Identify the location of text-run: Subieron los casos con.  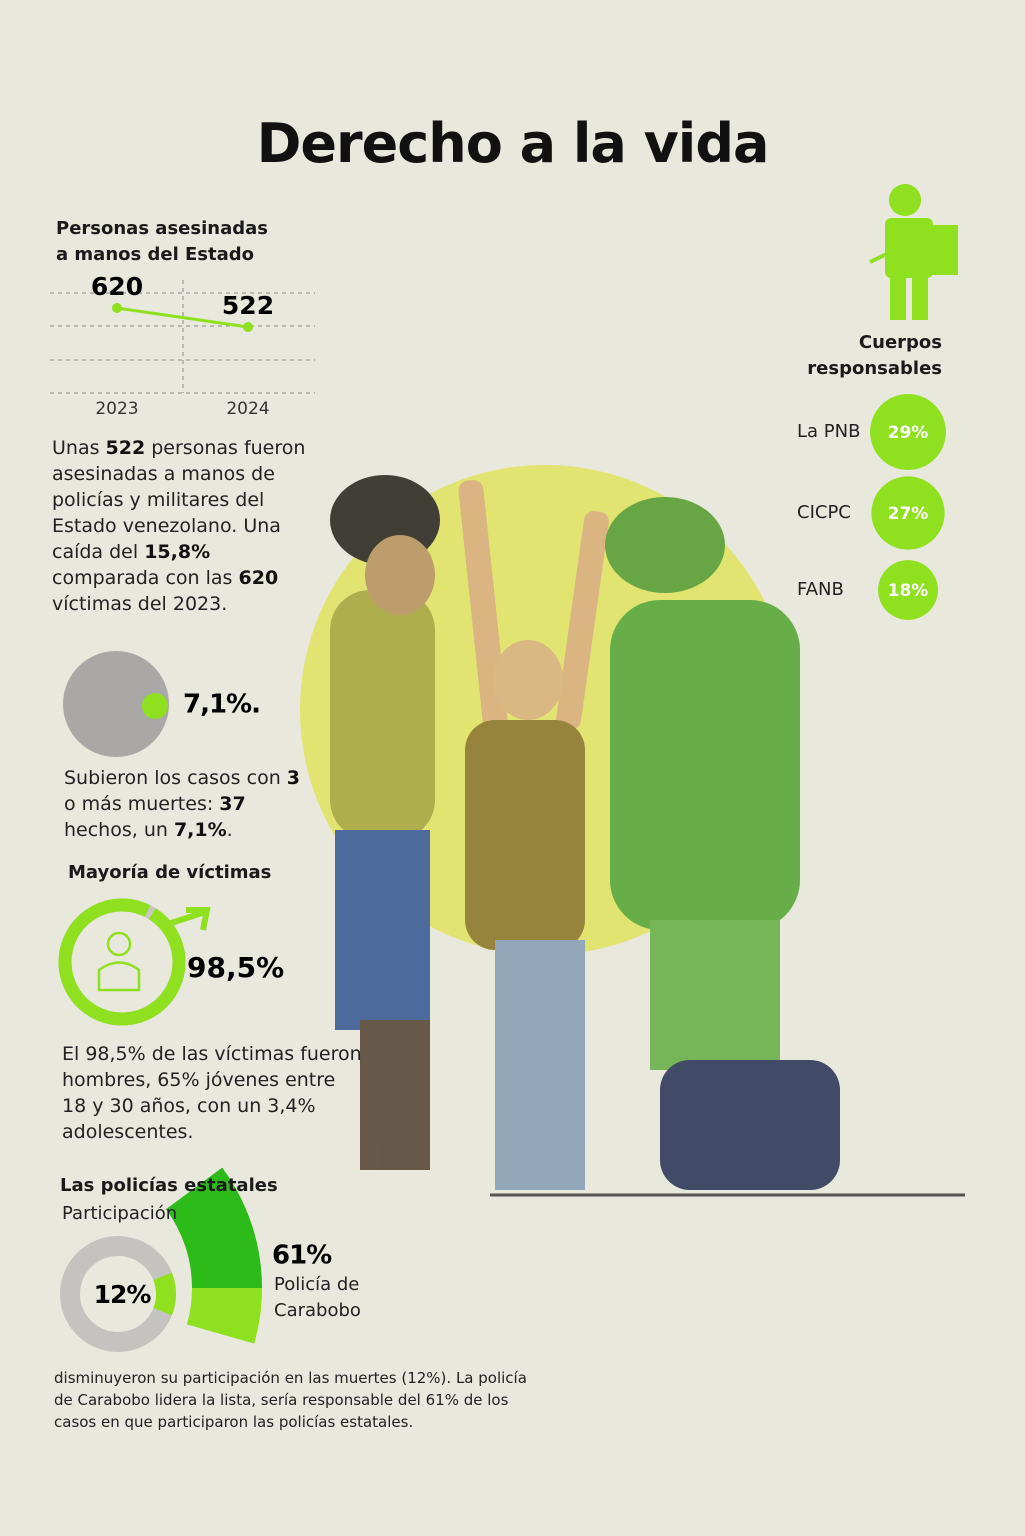
(175, 778).